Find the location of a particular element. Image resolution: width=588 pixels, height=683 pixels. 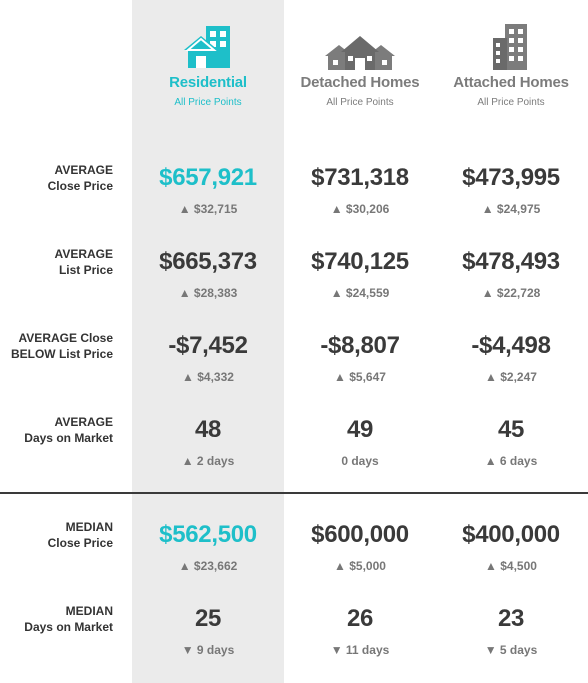

cell-residential: 48 ▲ 2 days is located at coordinates (208, 442).